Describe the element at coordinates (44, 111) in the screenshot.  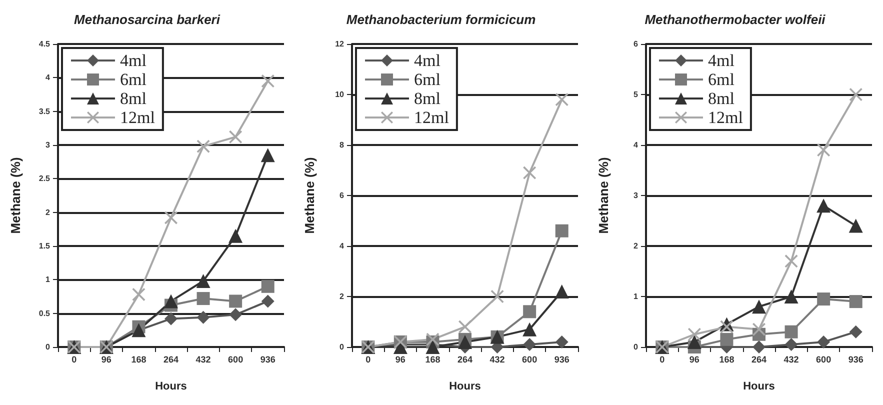
I see `y-tick-label: 3.5` at that location.